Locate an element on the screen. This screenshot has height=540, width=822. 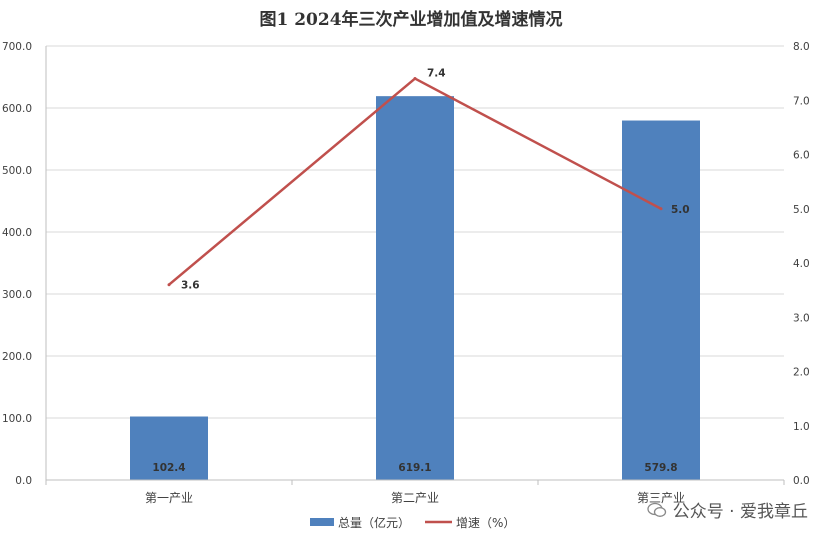
right-tick-label: 0.0 is located at coordinates (801, 481).